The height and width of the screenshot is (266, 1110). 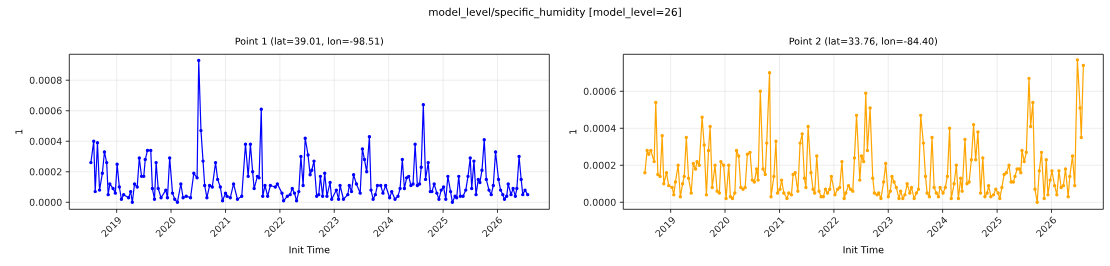 What do you see at coordinates (45, 80) in the screenshot?
I see `y-tick-label: 0.0008` at bounding box center [45, 80].